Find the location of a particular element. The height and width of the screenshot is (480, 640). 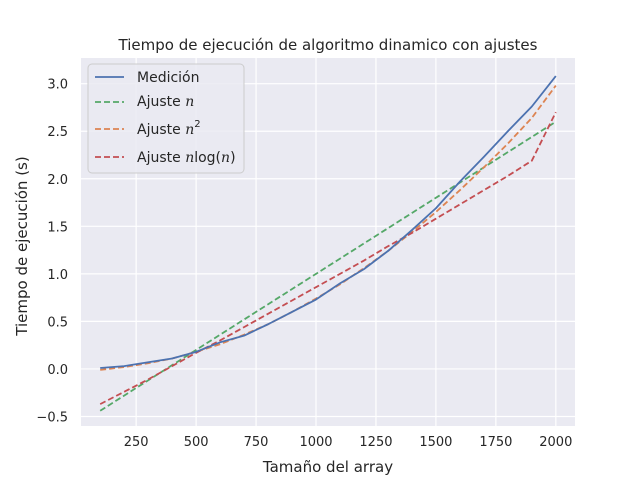

legend-label-ajuste-n2: Ajuste n2 is located at coordinates (169, 128).